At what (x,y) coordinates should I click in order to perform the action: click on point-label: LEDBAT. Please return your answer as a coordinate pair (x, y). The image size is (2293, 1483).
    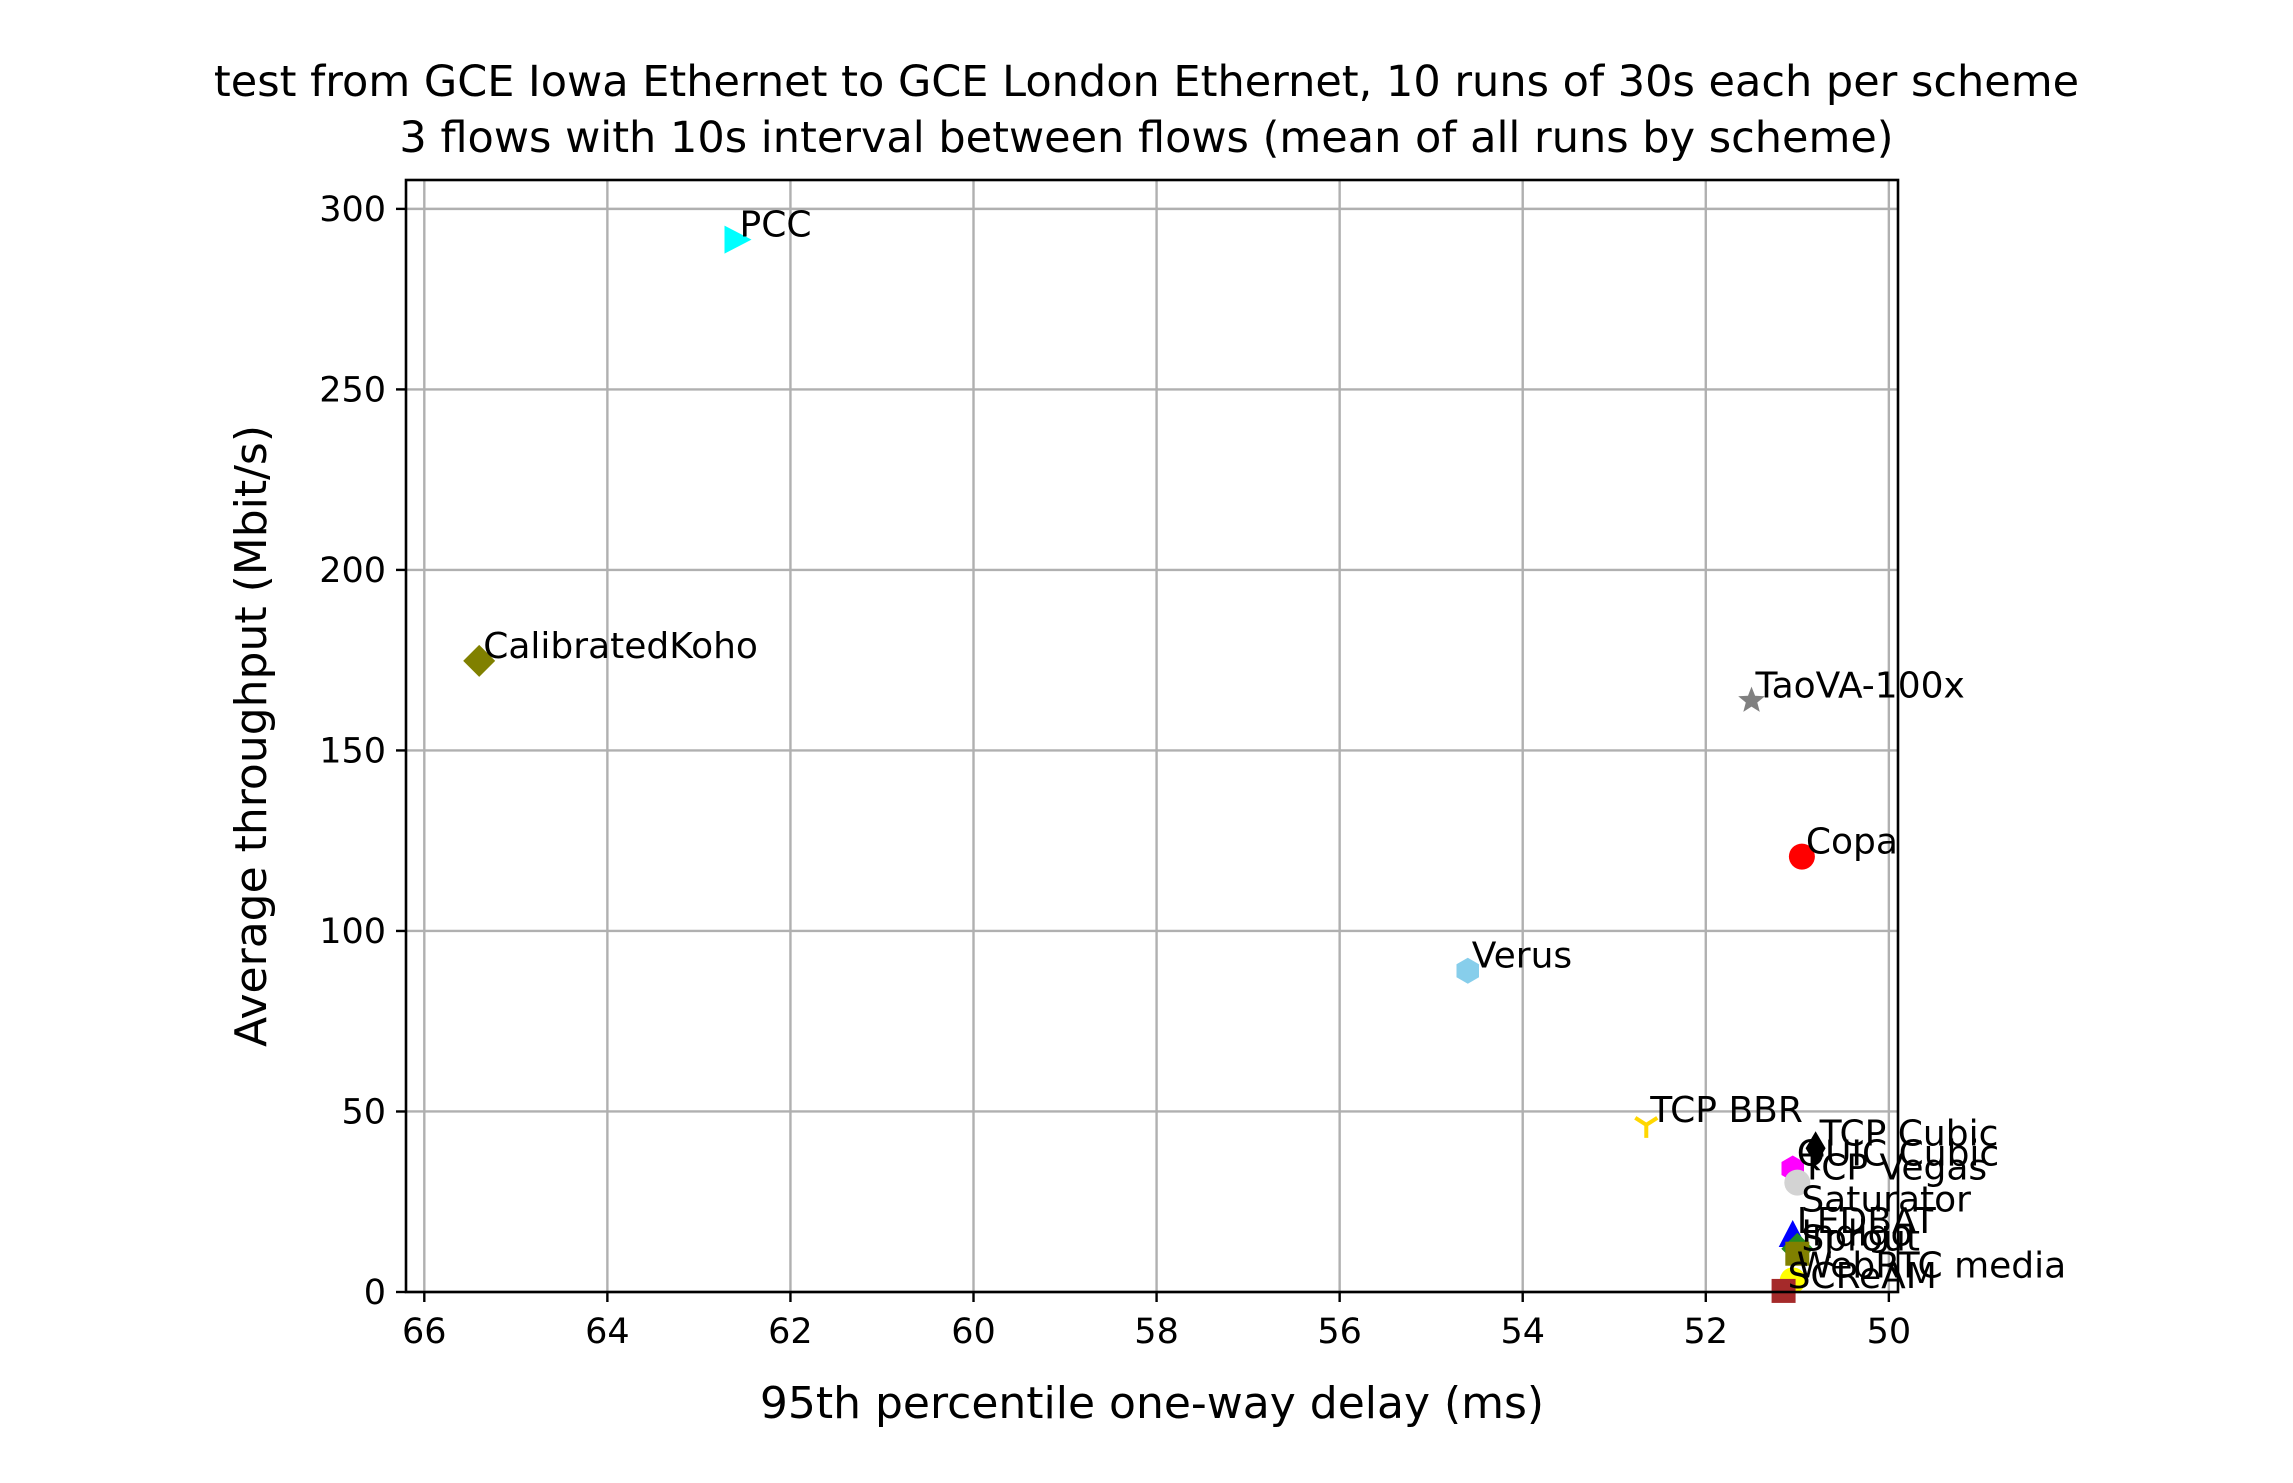
    Looking at the image, I should click on (1867, 1221).